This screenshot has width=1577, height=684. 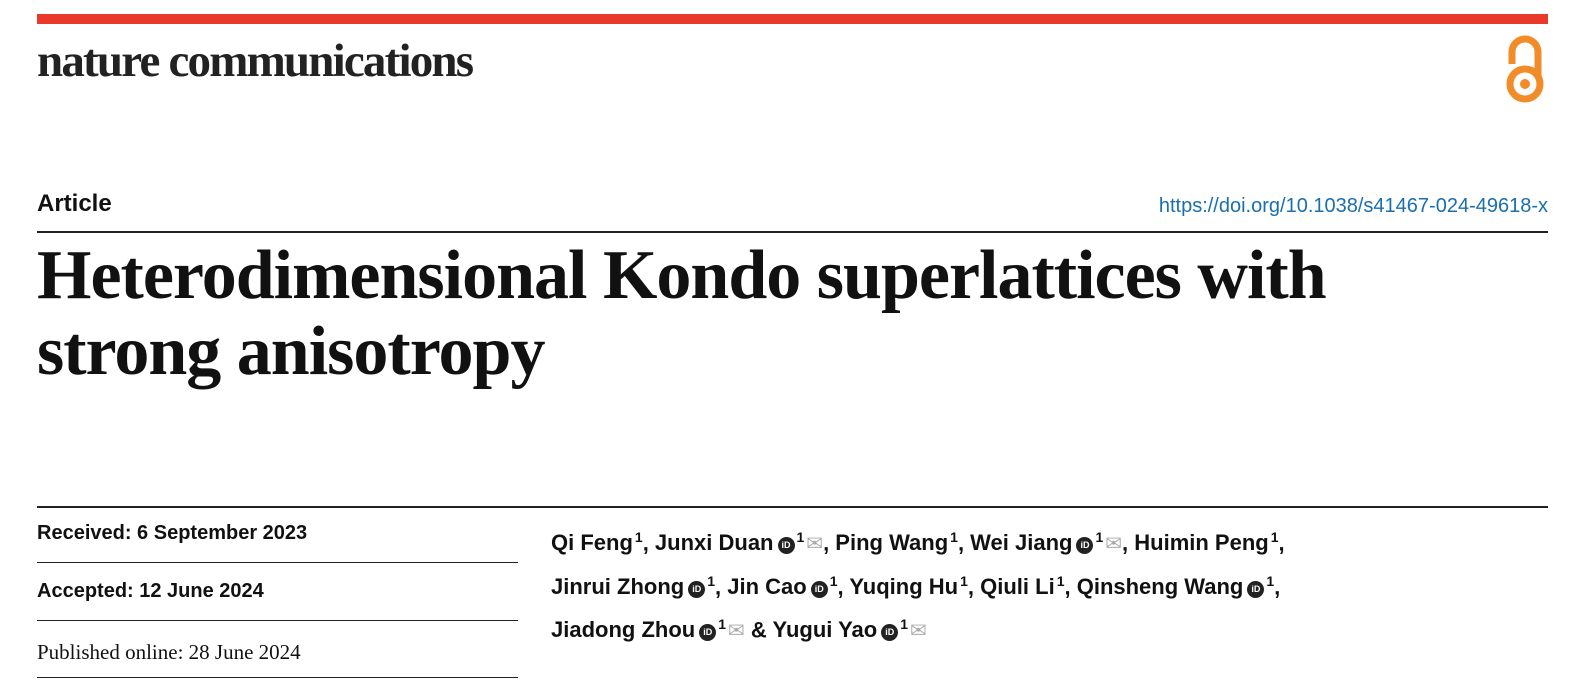 I want to click on author-name: Yuqing Hu, so click(x=904, y=587).